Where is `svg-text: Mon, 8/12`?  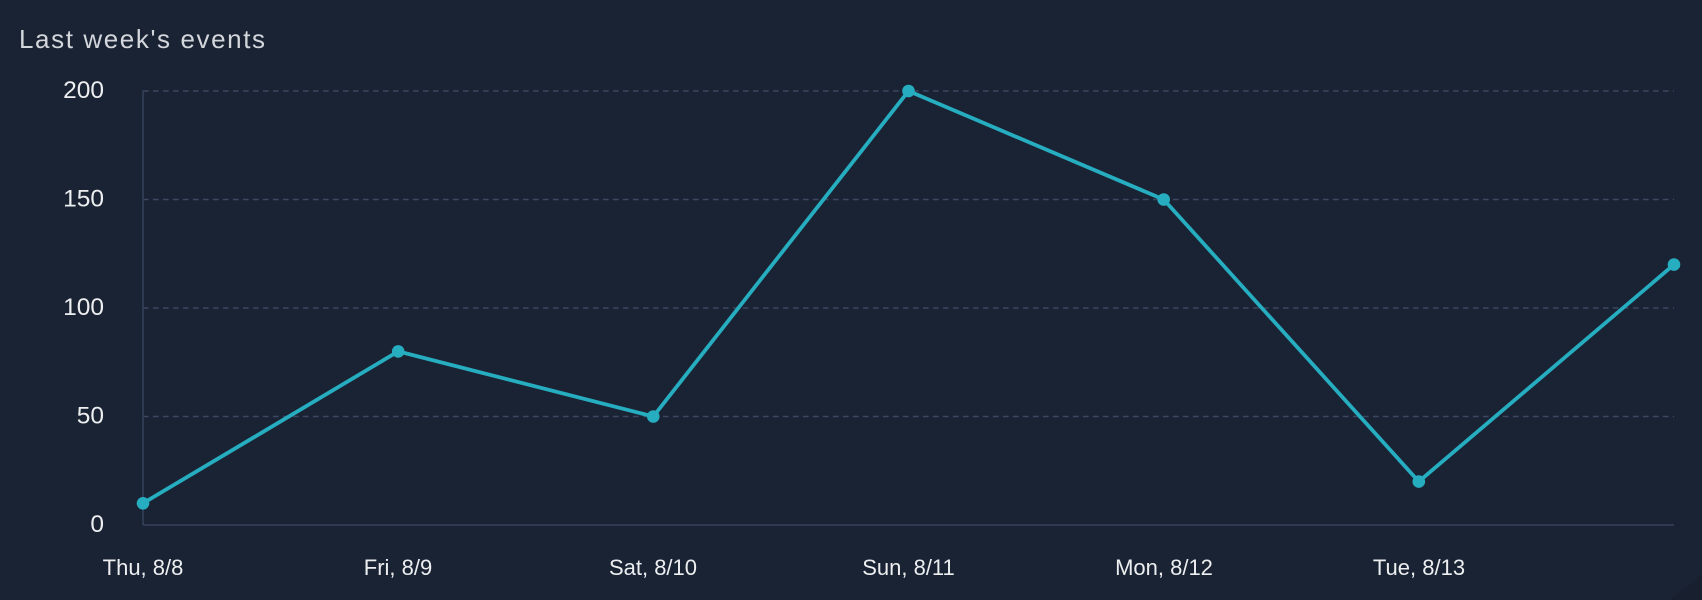
svg-text: Mon, 8/12 is located at coordinates (1164, 567).